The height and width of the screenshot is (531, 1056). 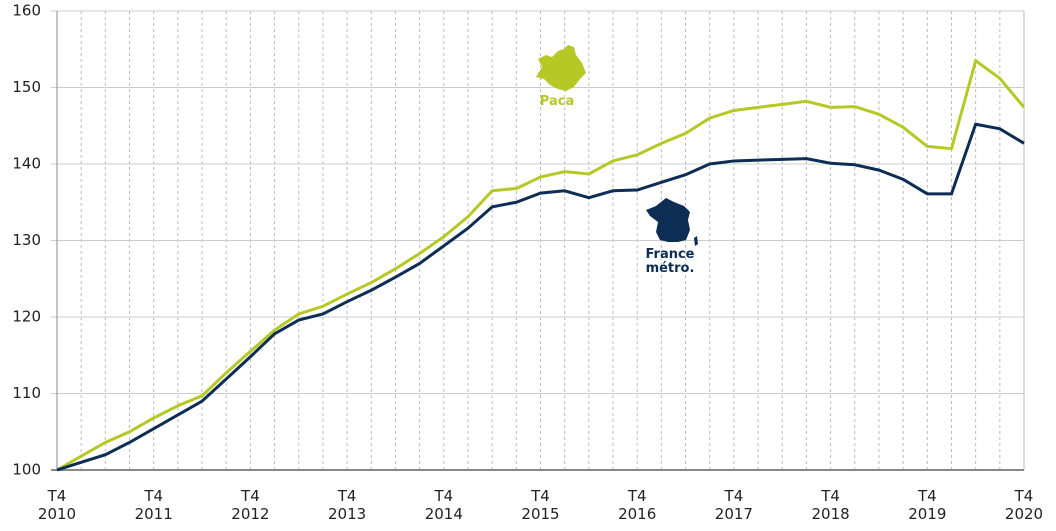 I want to click on y-tick-label: 150, so click(x=26, y=87).